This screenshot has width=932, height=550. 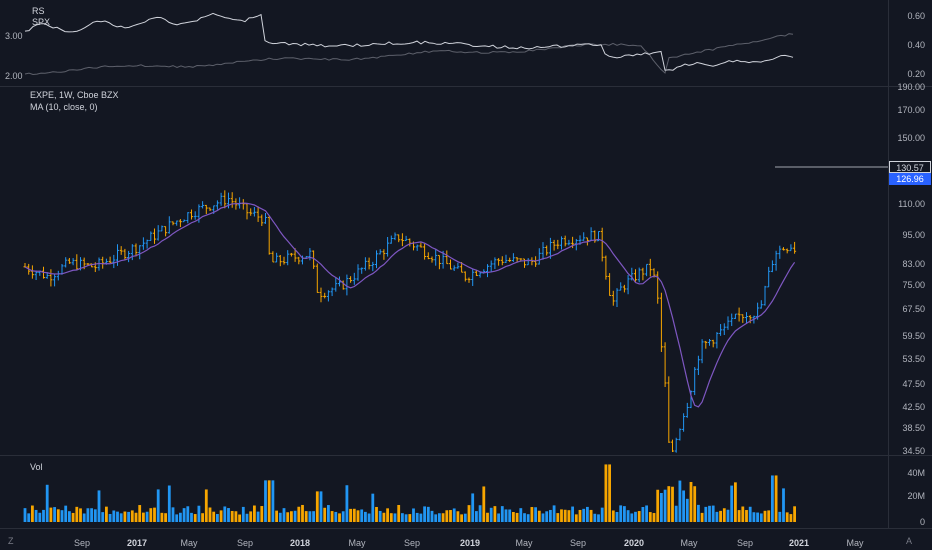 I want to click on rs-pane: RS SPX 3.00 2.00, so click(x=444, y=43).